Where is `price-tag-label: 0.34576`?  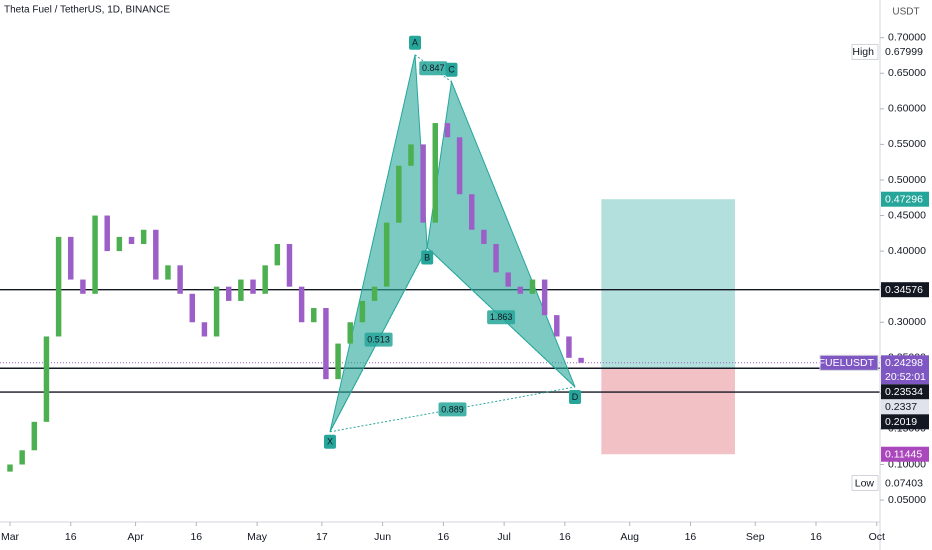
price-tag-label: 0.34576 is located at coordinates (904, 290).